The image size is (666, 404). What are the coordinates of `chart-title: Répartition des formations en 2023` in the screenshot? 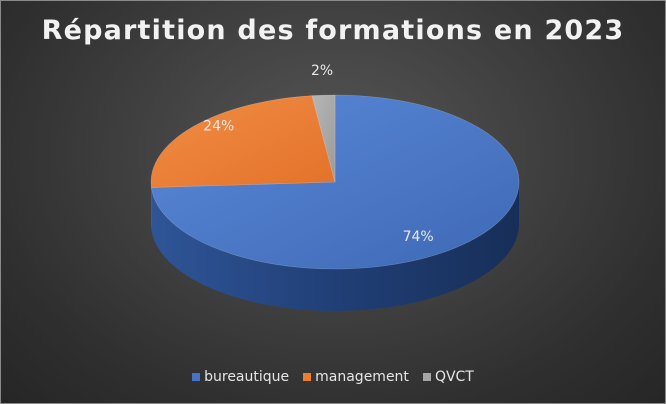 It's located at (333, 30).